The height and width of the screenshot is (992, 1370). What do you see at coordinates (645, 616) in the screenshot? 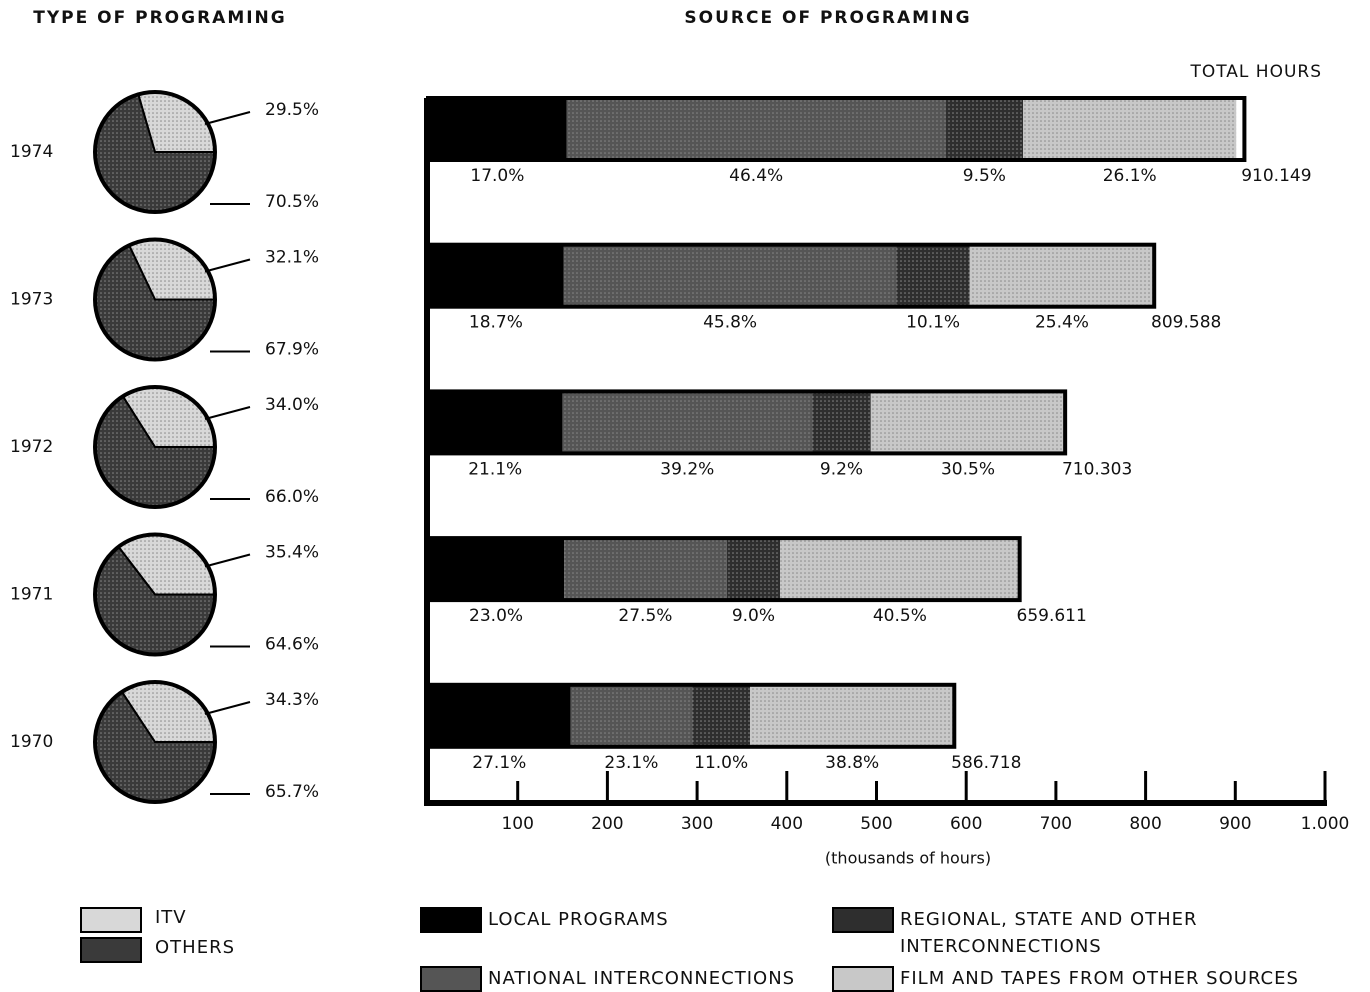
I see `bar-value-label: 27.5%` at bounding box center [645, 616].